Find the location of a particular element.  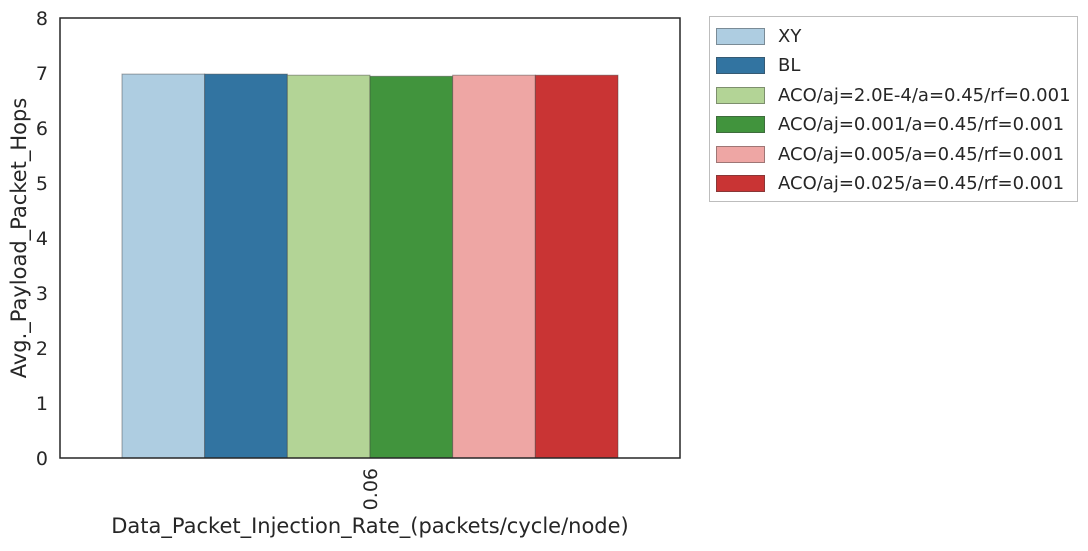

legend-label: XY is located at coordinates (790, 36).